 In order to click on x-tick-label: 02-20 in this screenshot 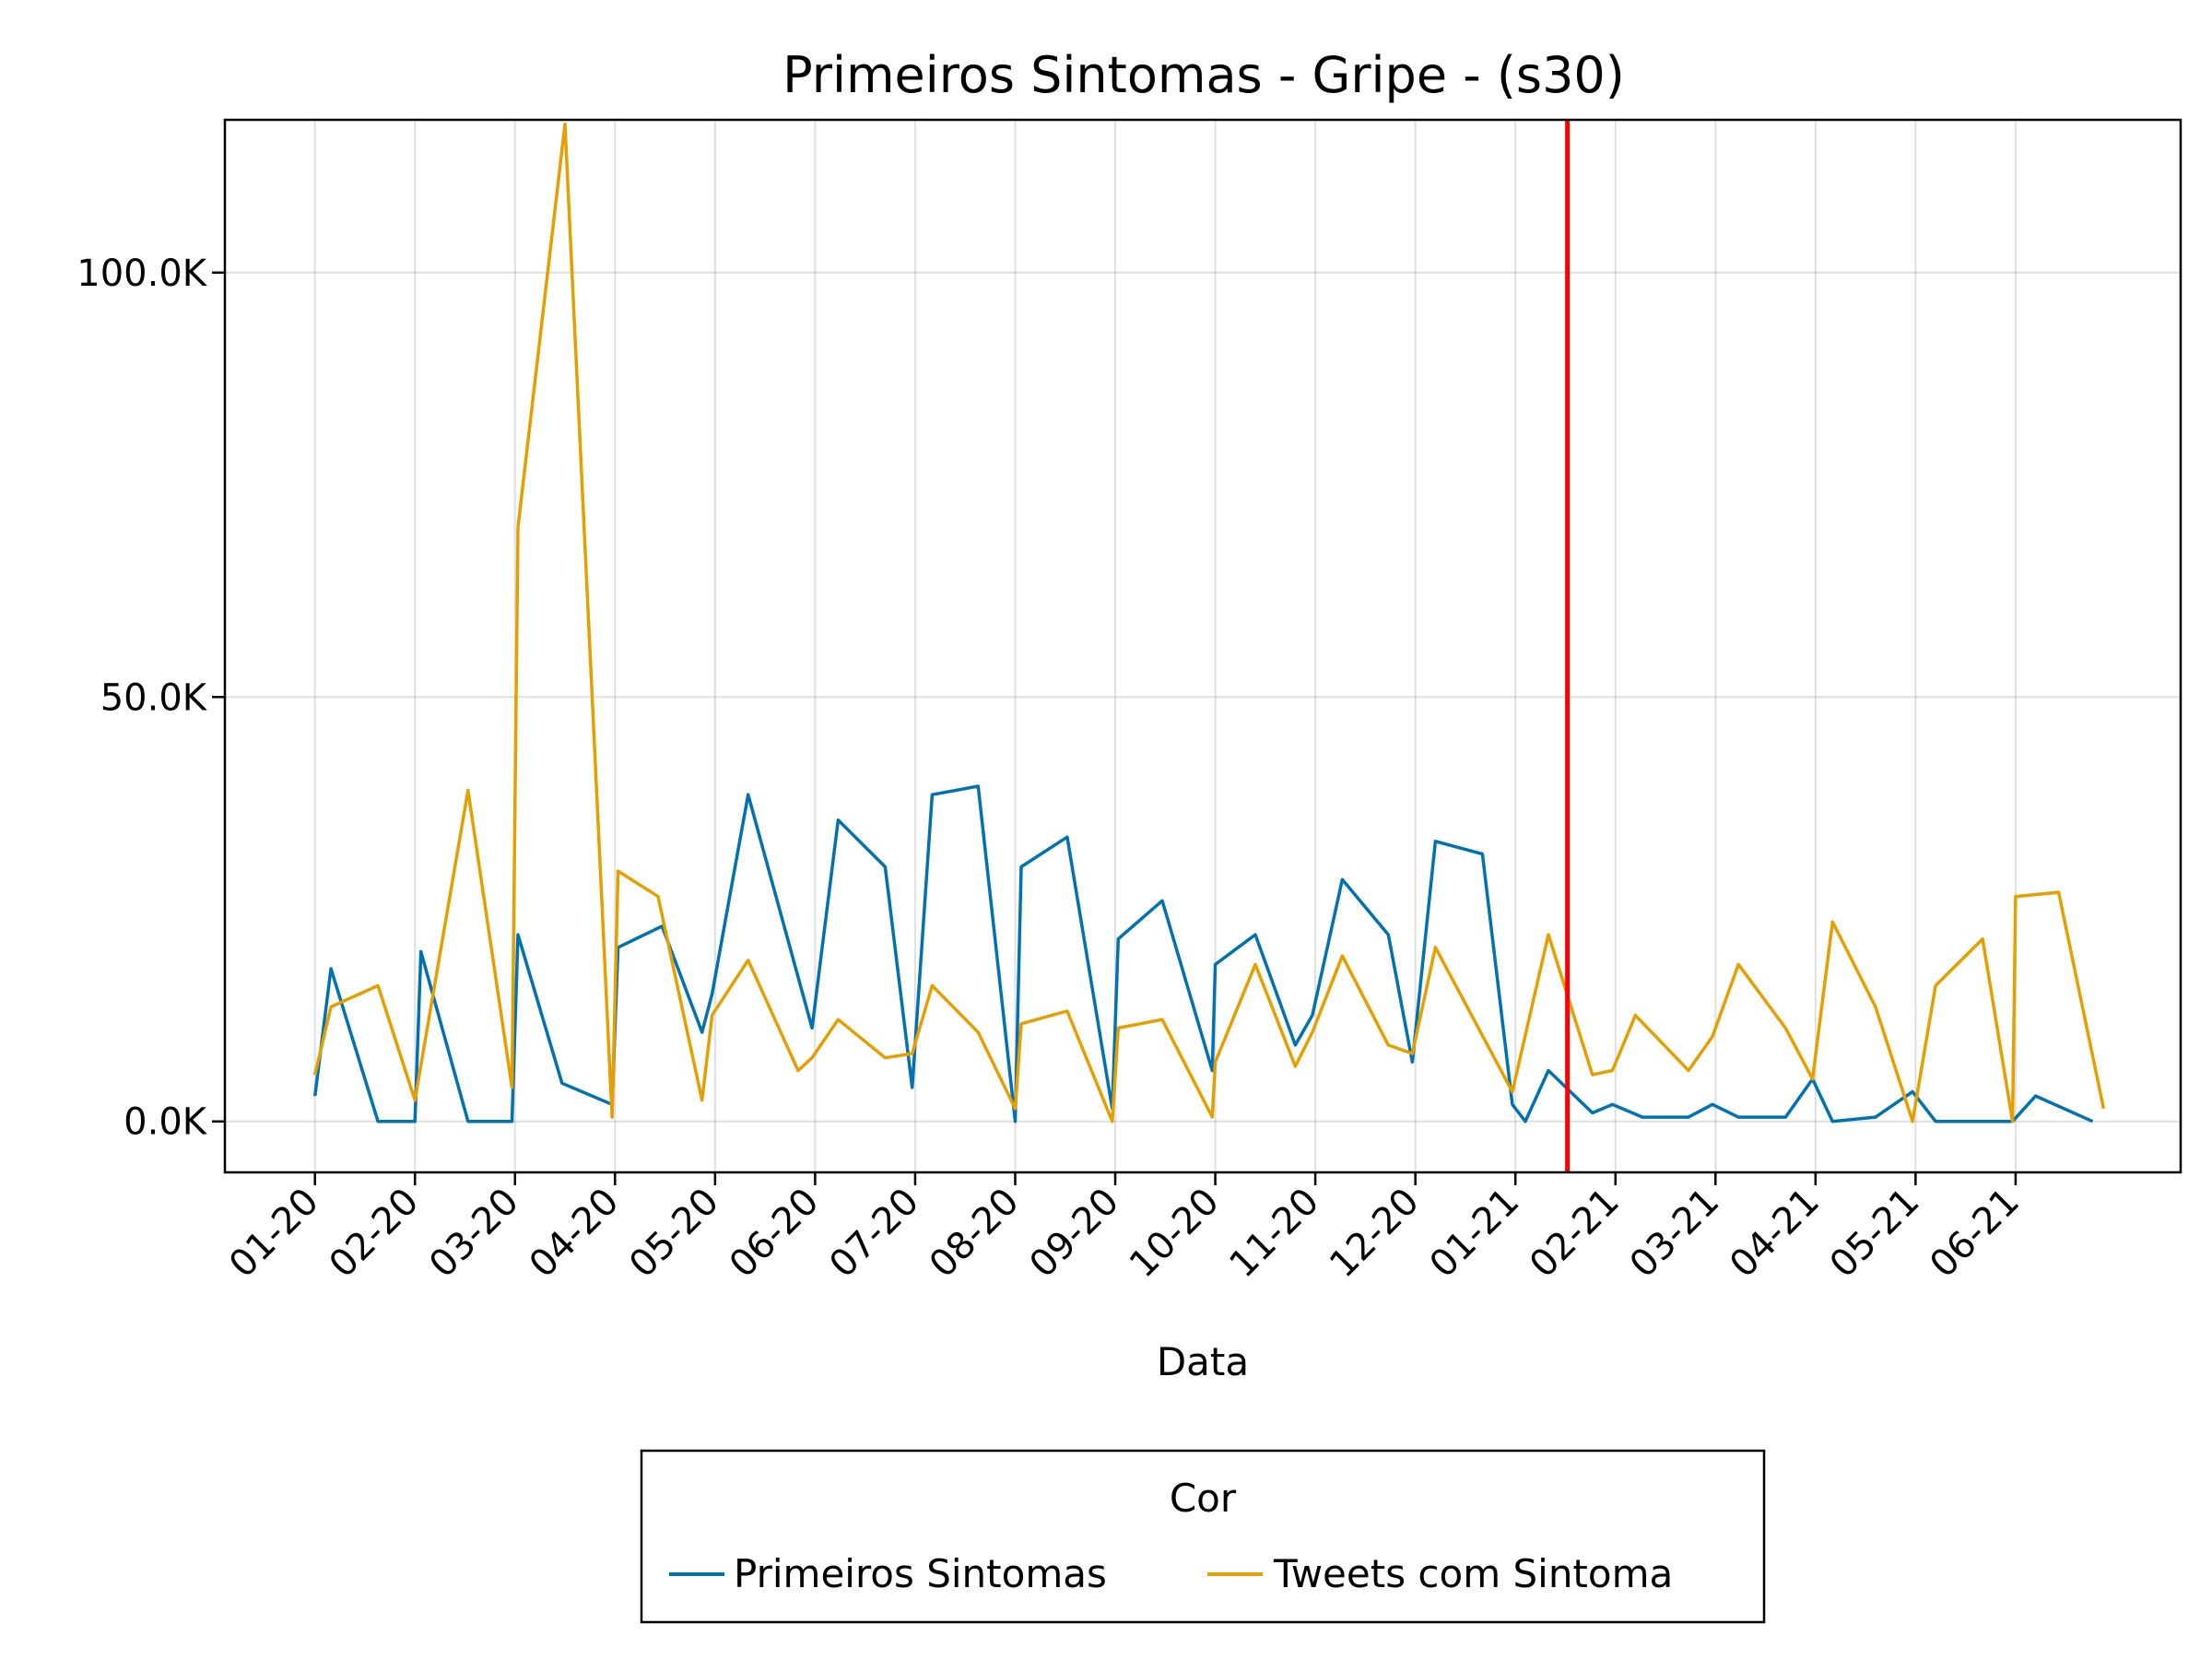, I will do `click(375, 1234)`.